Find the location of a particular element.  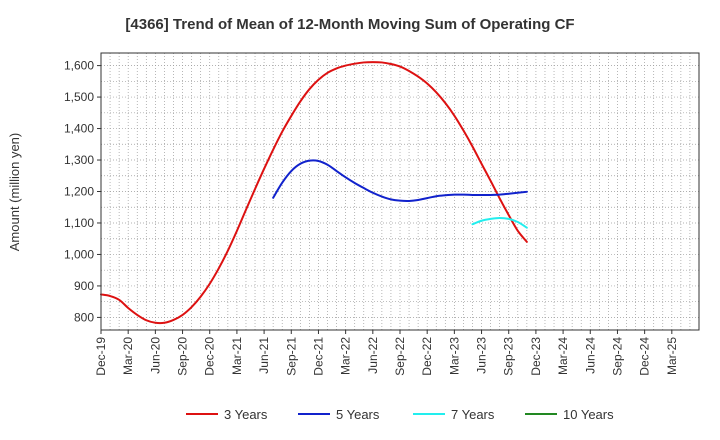

x-tick-label: Sep-20 is located at coordinates (183, 356).